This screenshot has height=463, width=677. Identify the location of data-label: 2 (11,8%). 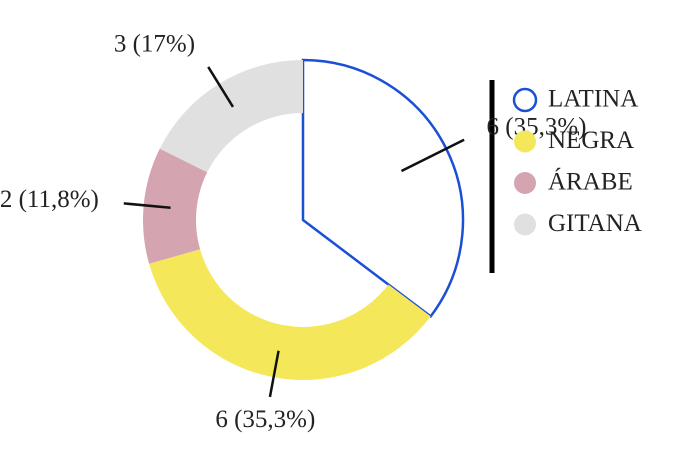
(49, 199).